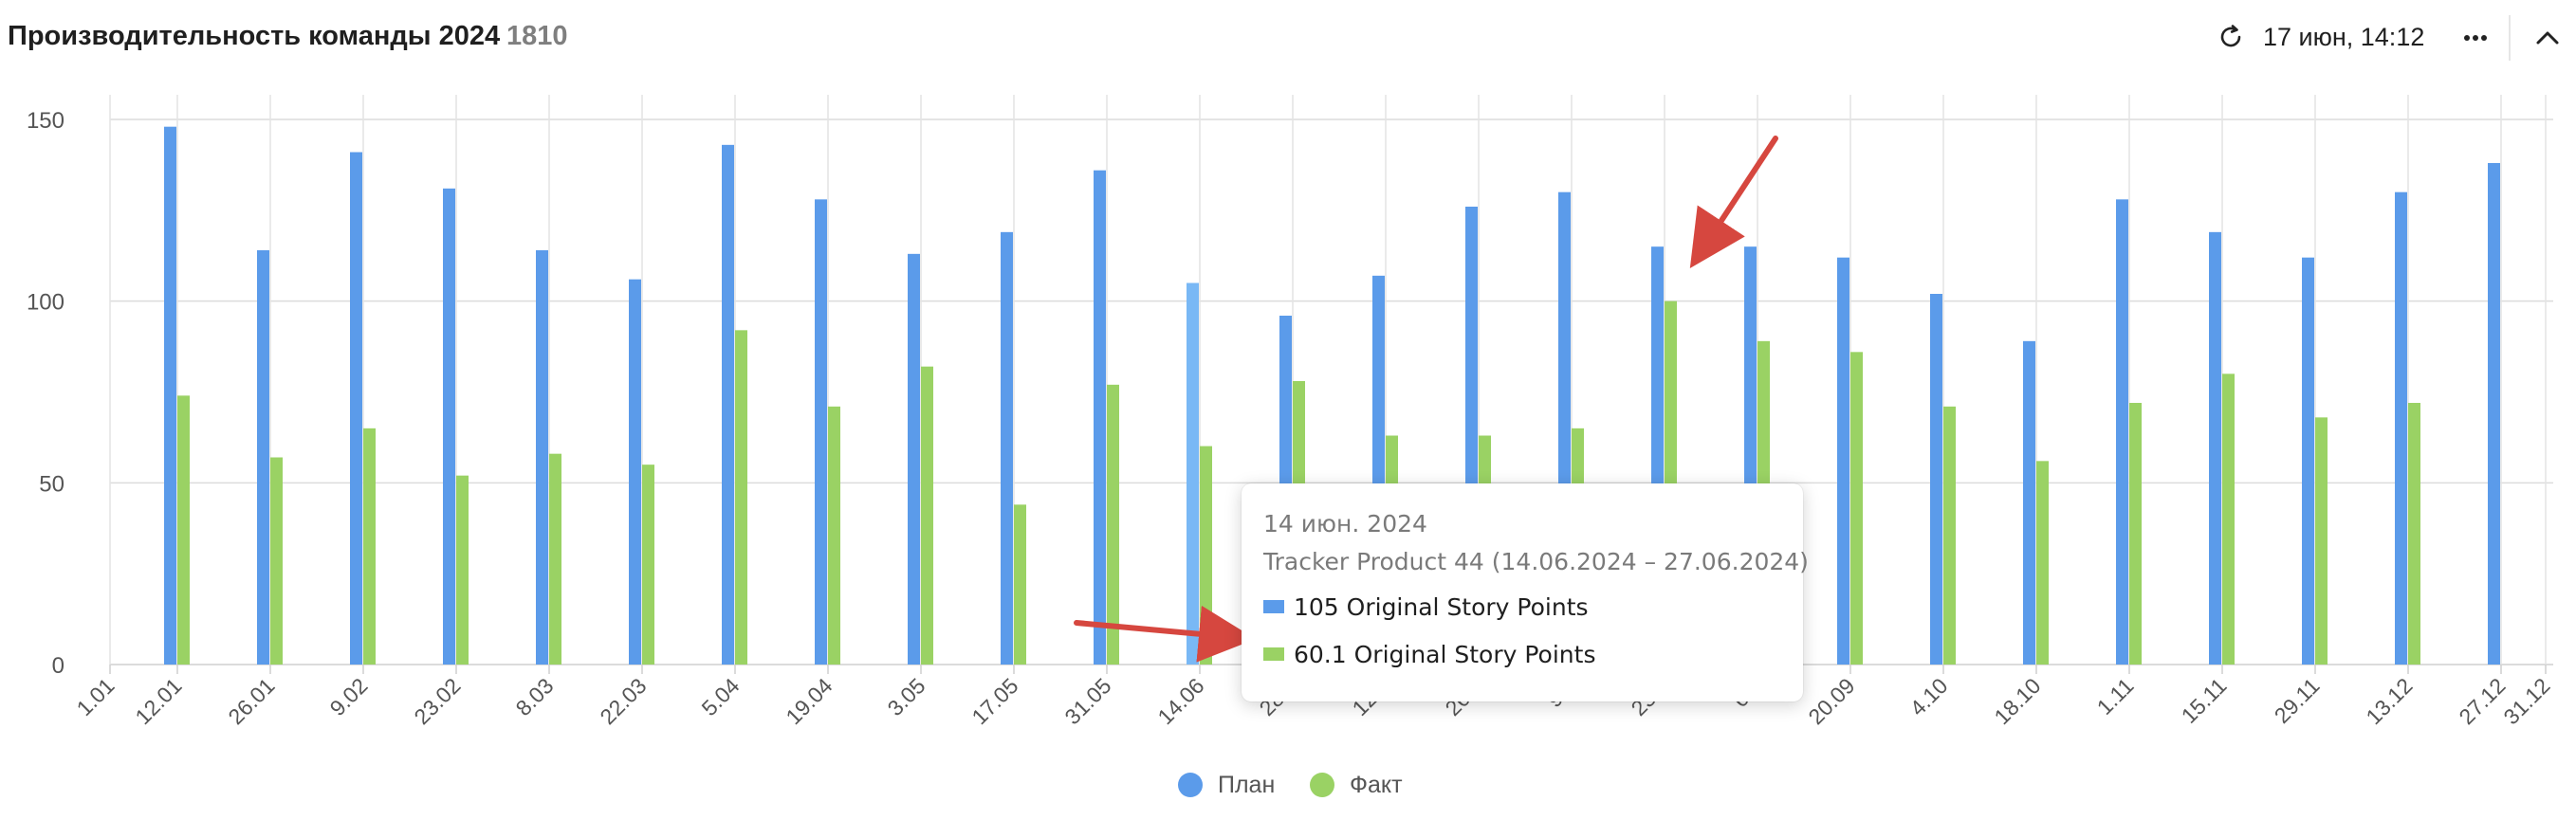 This screenshot has width=2576, height=838. What do you see at coordinates (1247, 784) in the screenshot?
I see `legend-label-plan: План` at bounding box center [1247, 784].